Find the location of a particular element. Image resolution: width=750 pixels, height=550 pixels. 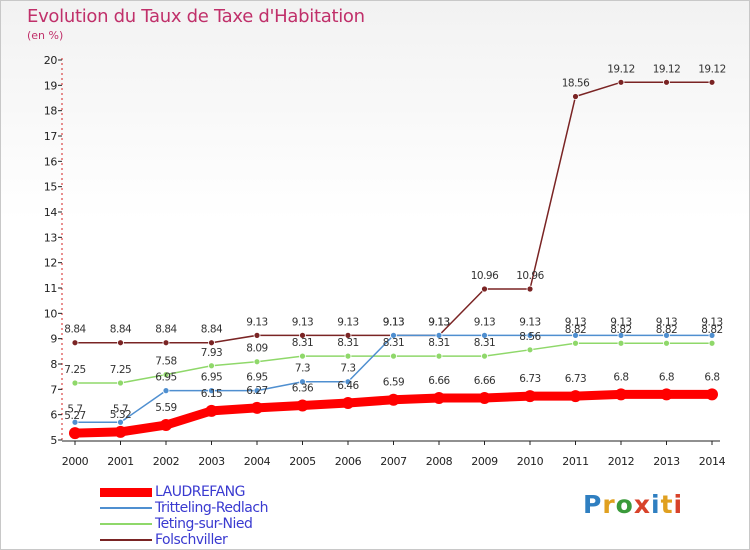

x-tick-label: 2009 is located at coordinates (484, 461).